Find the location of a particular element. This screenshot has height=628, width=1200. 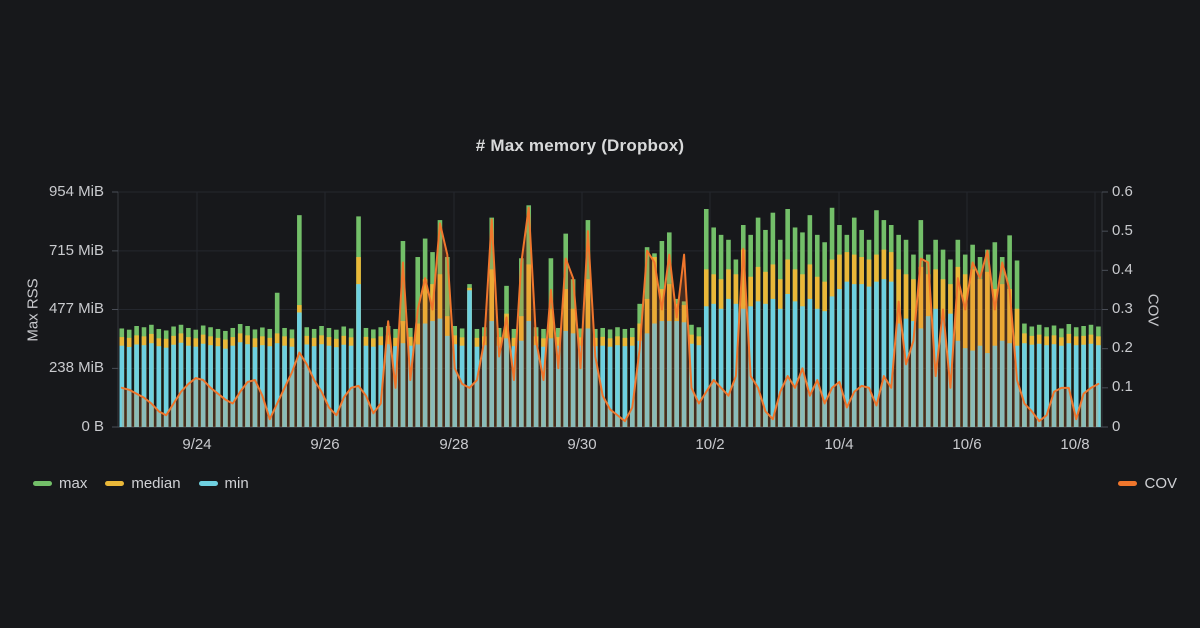

x-tick: 10/4 is located at coordinates (839, 444).